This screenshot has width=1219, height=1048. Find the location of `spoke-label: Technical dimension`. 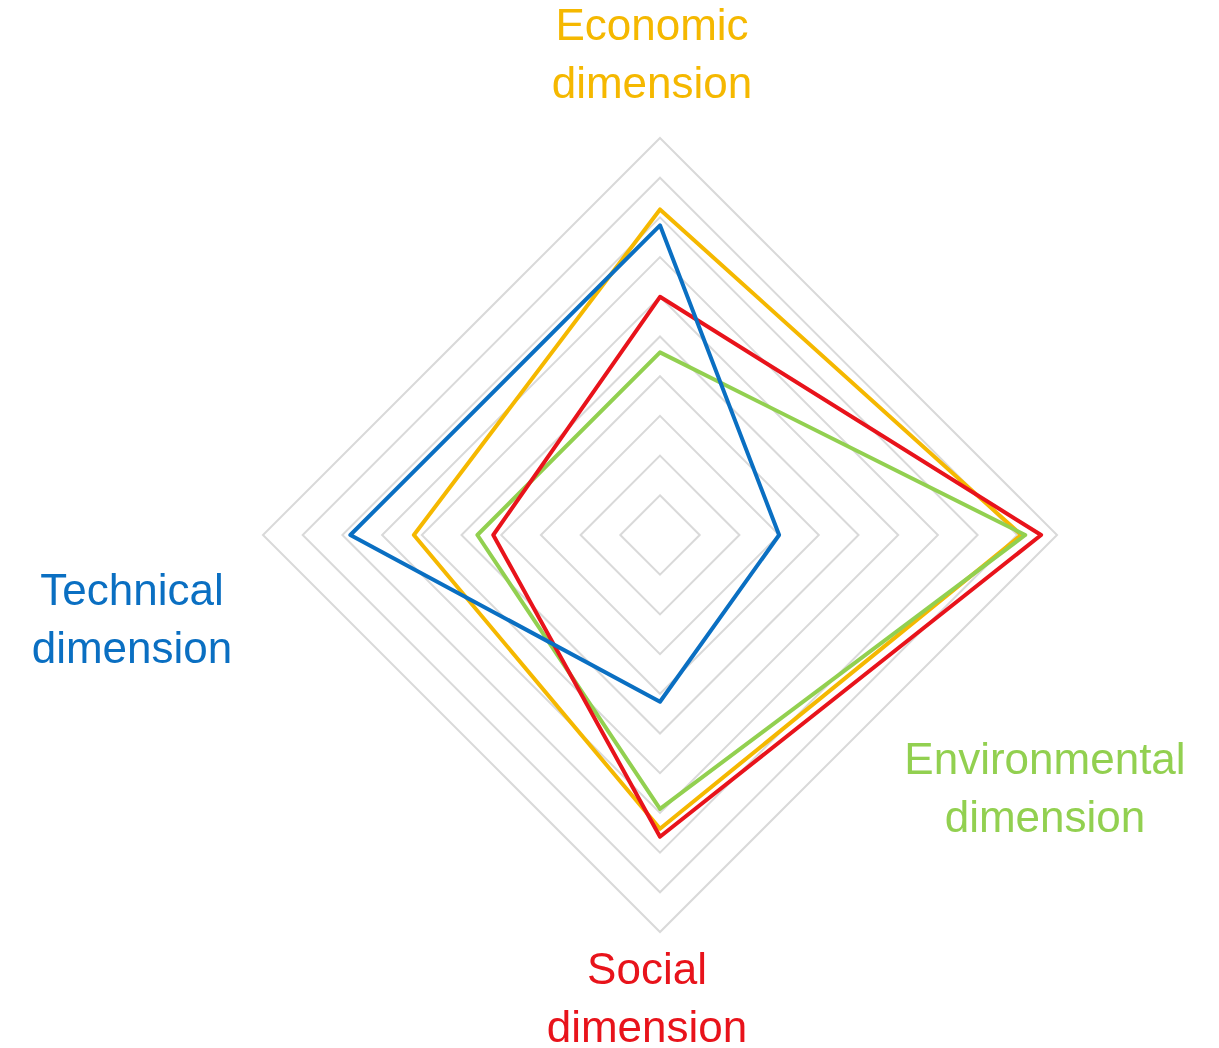

spoke-label: Technical dimension is located at coordinates (132, 618).